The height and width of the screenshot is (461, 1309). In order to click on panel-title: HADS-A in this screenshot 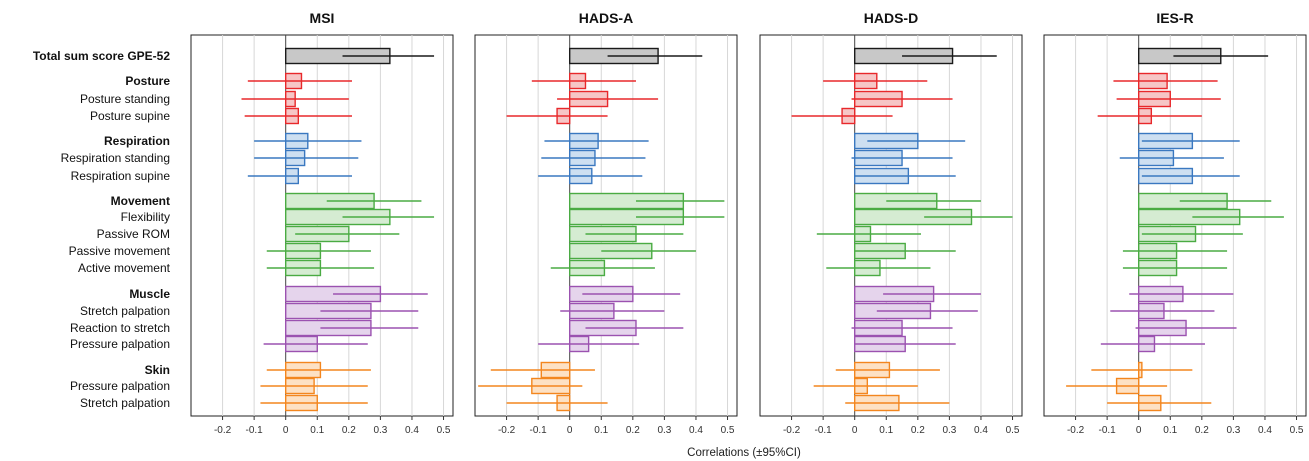, I will do `click(606, 18)`.